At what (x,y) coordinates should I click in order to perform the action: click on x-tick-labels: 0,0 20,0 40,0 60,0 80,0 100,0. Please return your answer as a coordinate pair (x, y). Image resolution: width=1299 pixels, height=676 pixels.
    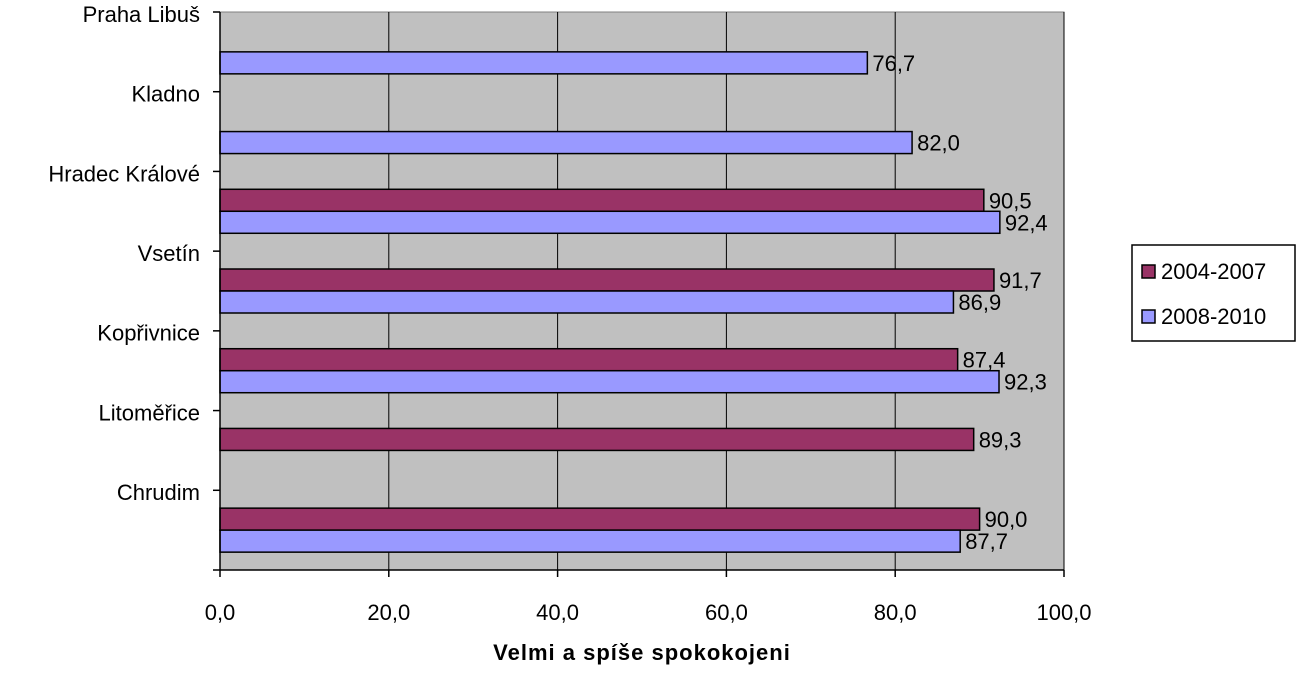
    Looking at the image, I should click on (648, 612).